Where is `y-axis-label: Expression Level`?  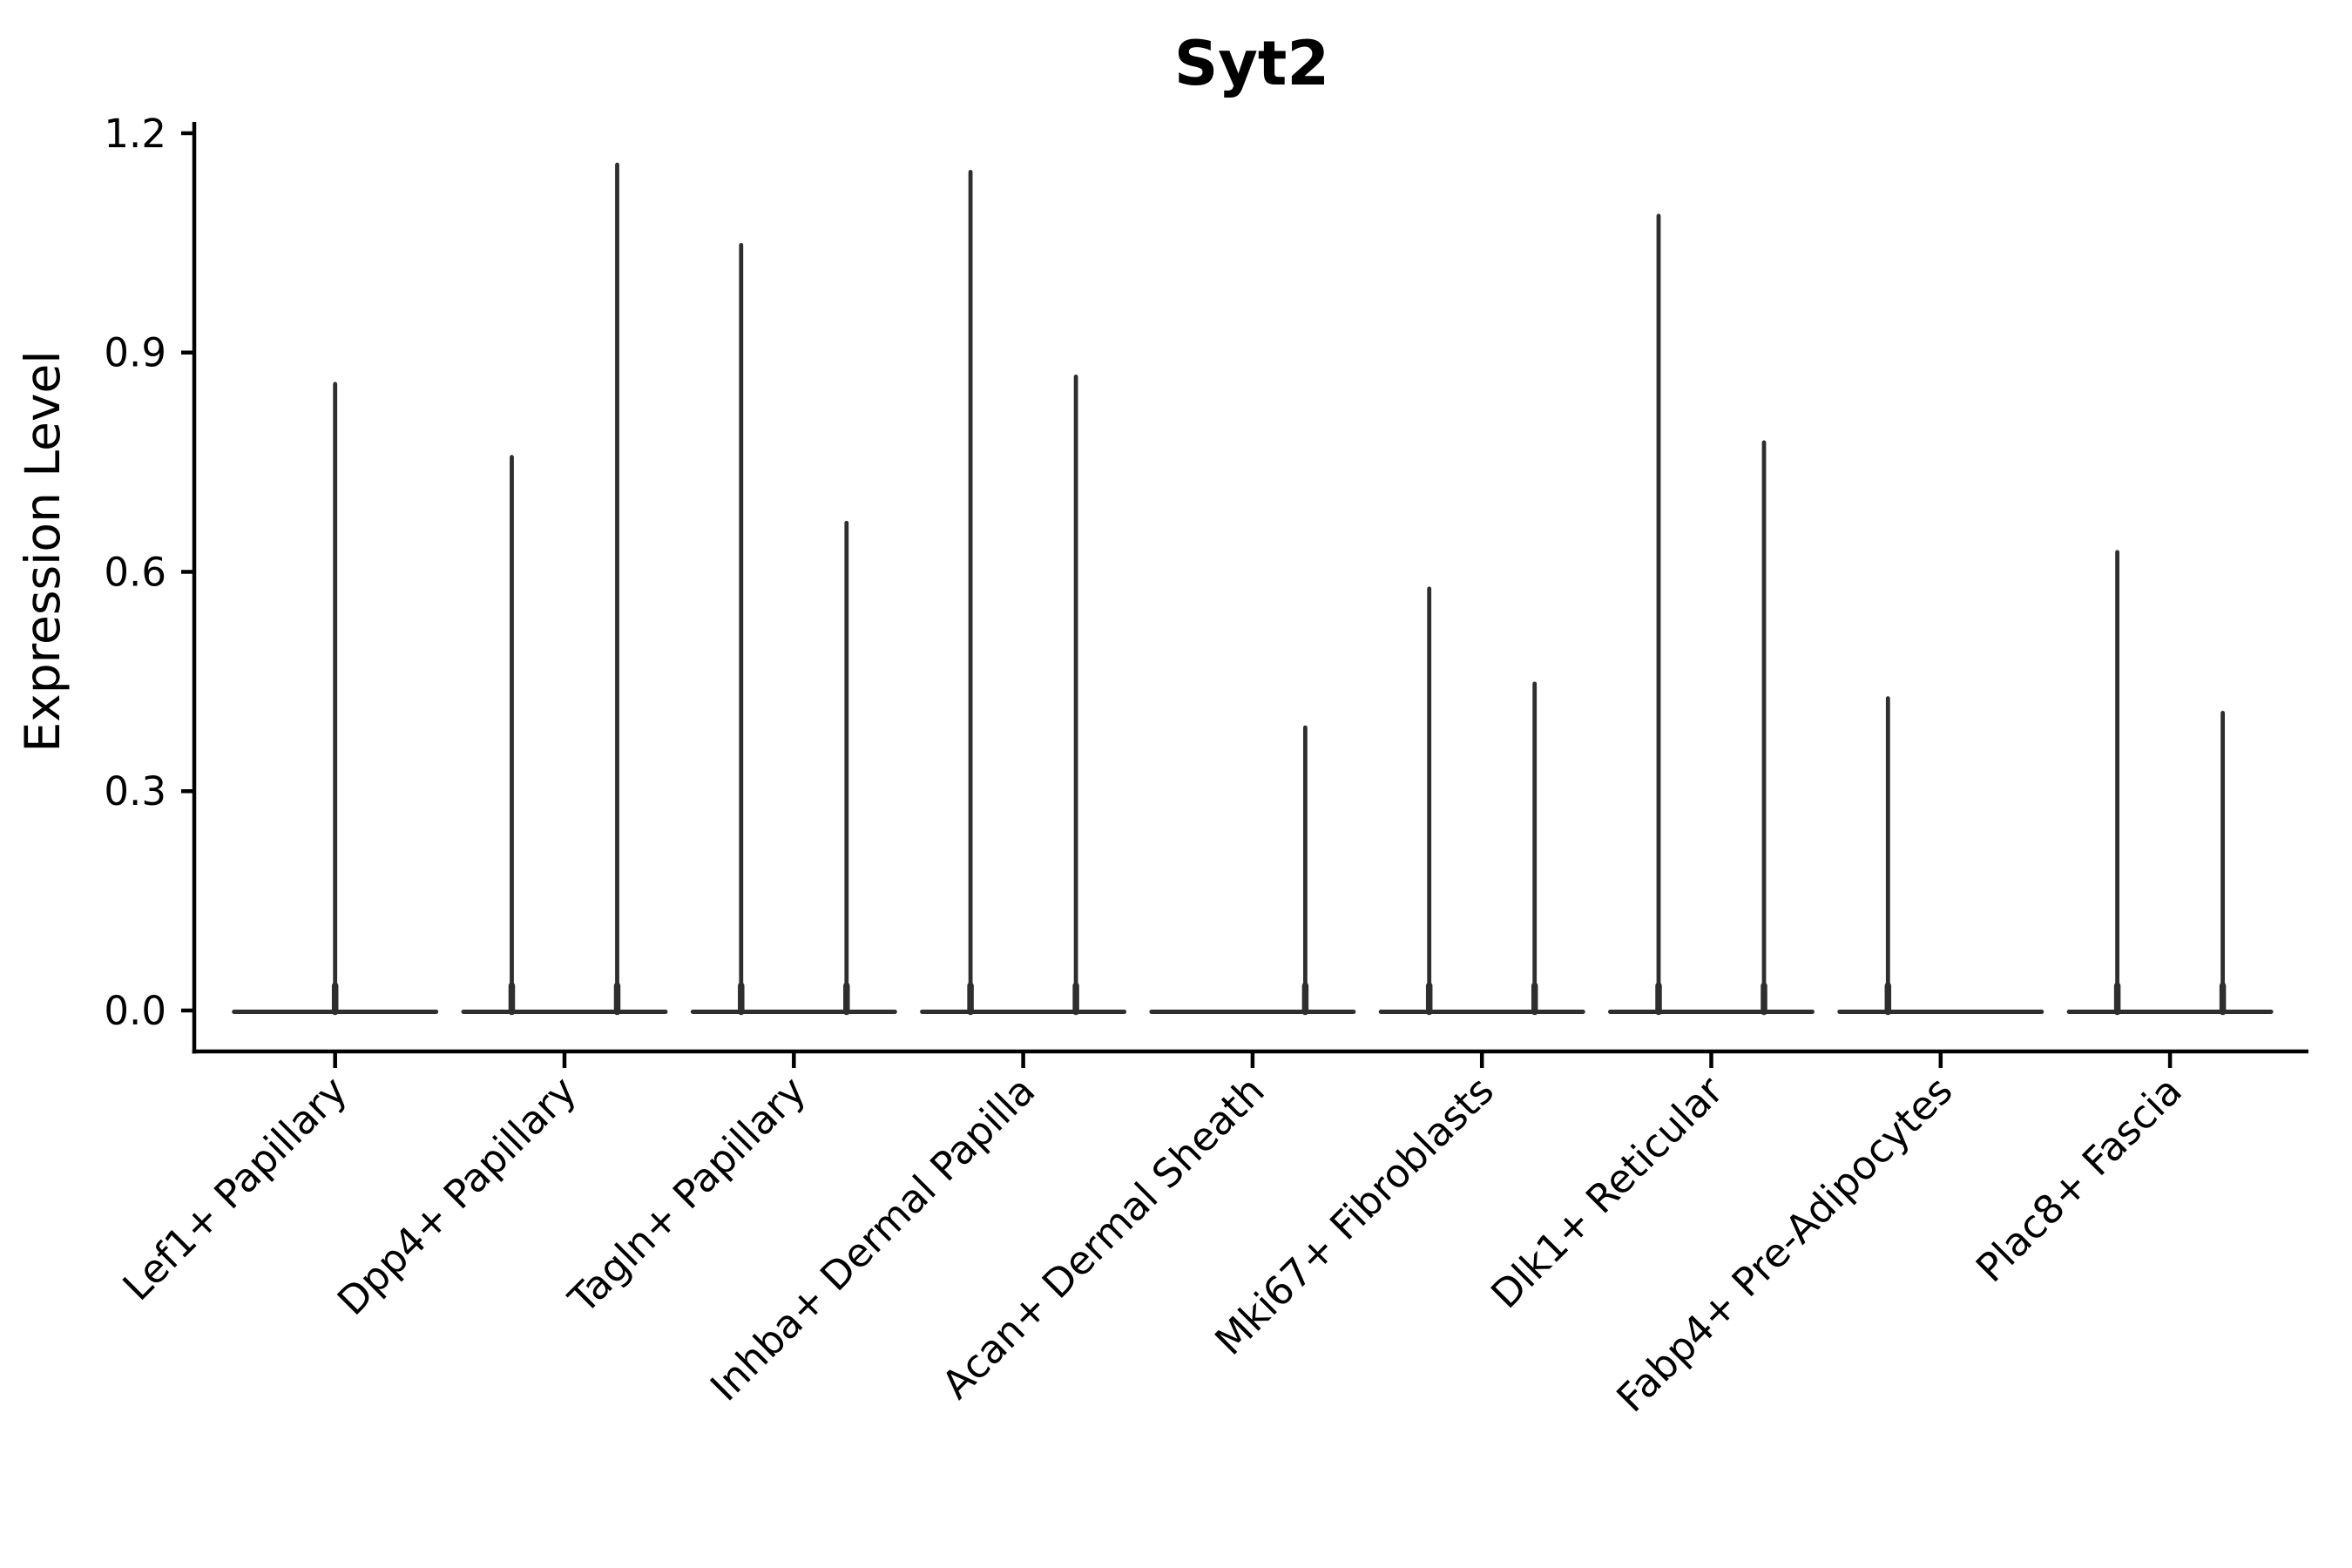
y-axis-label: Expression Level is located at coordinates (43, 551).